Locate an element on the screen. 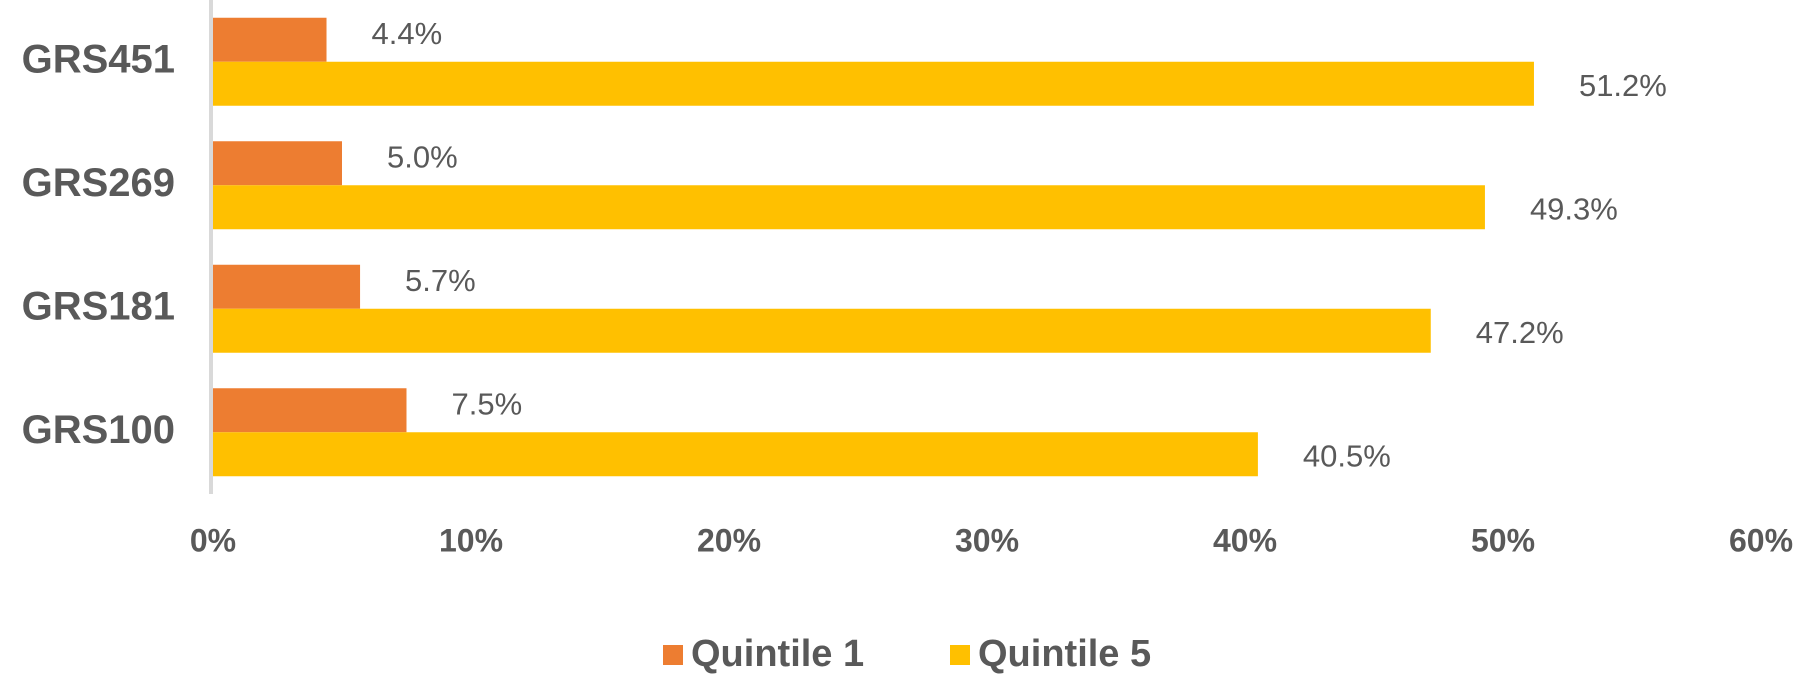 This screenshot has width=1800, height=674. y-tick-label: GRS451 is located at coordinates (98, 59).